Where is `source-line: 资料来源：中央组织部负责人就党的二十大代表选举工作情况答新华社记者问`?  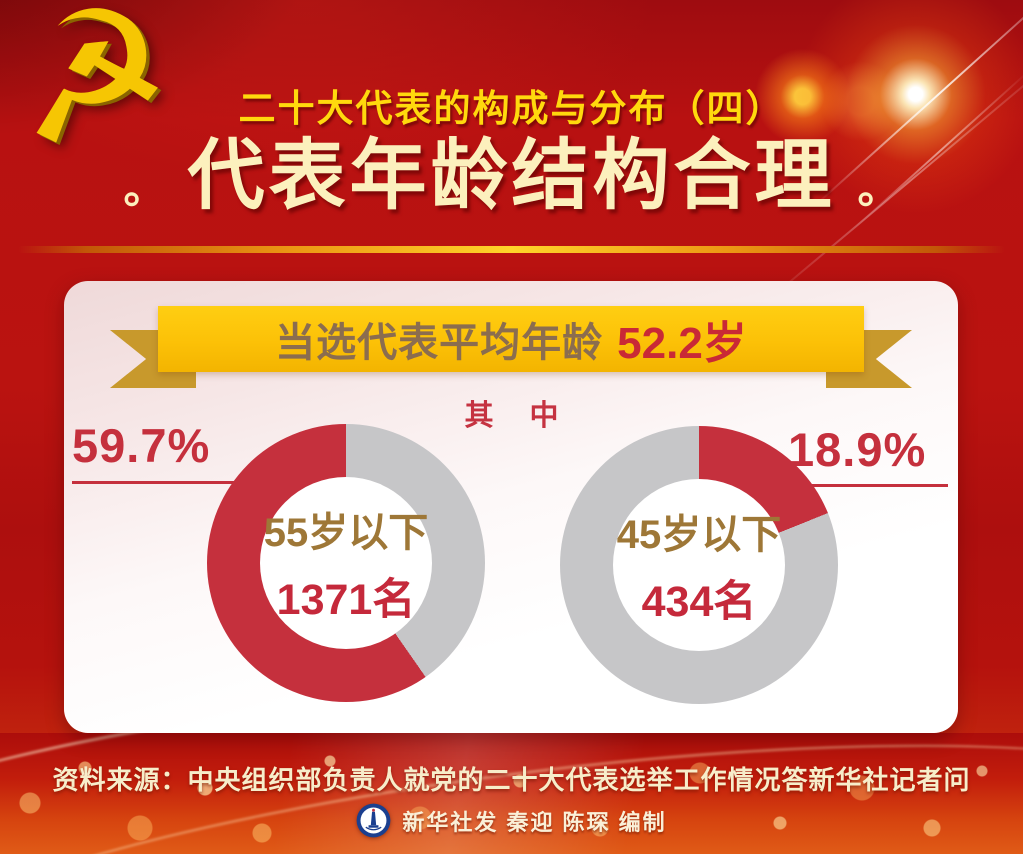 source-line: 资料来源：中央组织部负责人就党的二十大代表选举工作情况答新华社记者问 is located at coordinates (511, 780).